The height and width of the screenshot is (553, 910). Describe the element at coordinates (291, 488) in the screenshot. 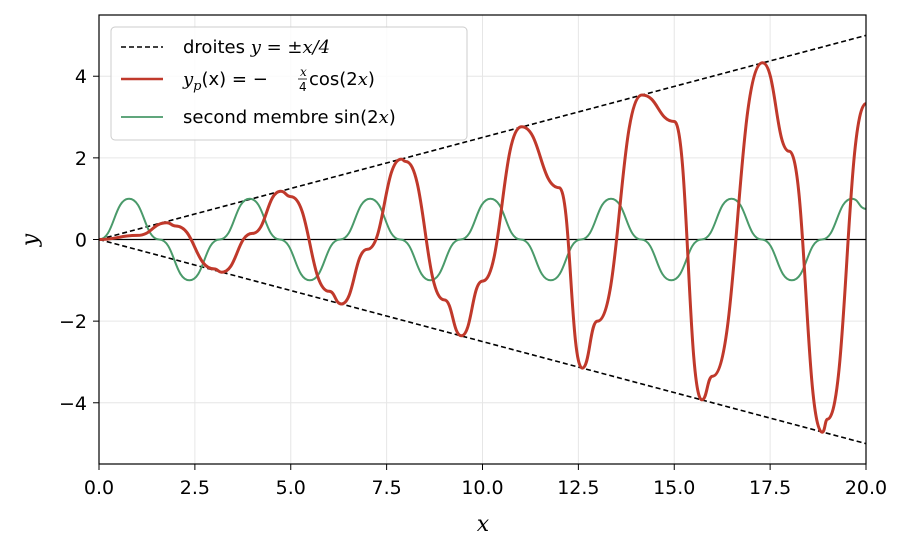

I see `x-tick-label: 5.0` at that location.